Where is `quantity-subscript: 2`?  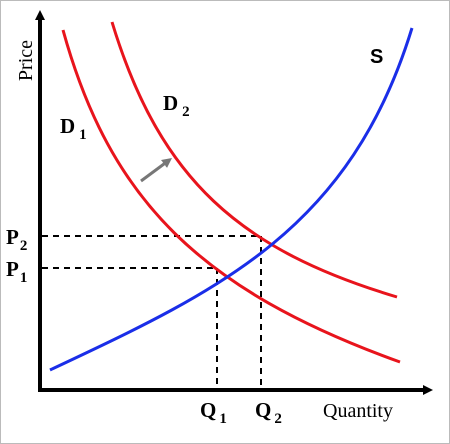 quantity-subscript: 2 is located at coordinates (278, 419).